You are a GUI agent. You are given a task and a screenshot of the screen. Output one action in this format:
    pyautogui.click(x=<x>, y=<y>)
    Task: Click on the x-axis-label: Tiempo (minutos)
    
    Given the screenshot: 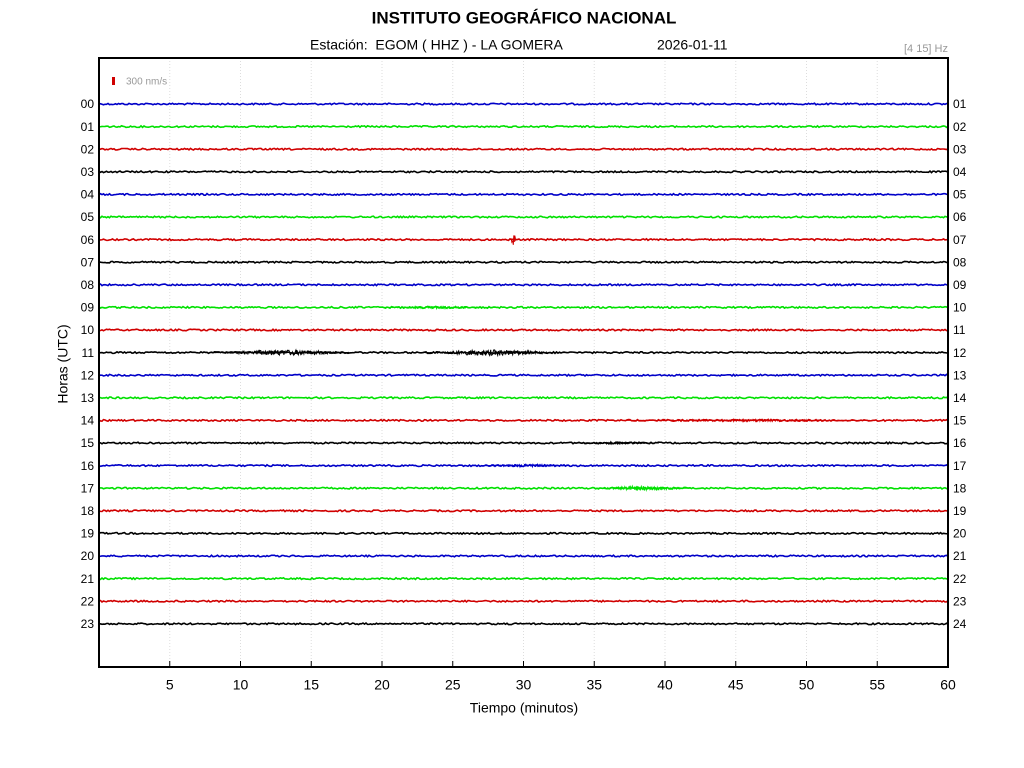 What is the action you would take?
    pyautogui.click(x=524, y=708)
    